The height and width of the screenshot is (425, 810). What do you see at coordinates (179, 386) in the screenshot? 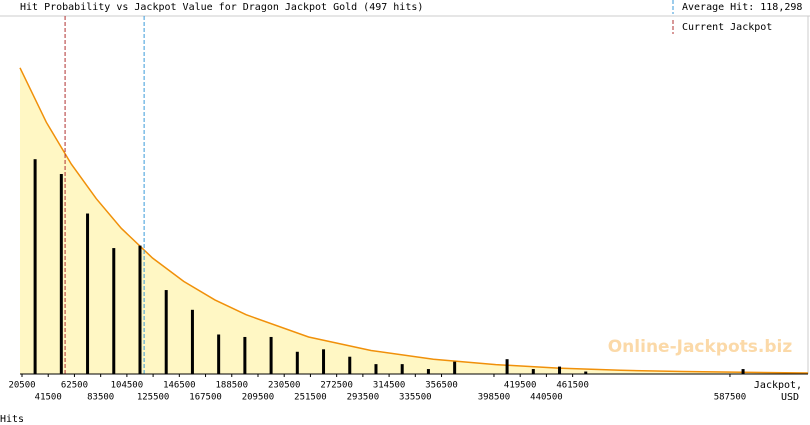
I see `x-tick-label: 146500` at bounding box center [179, 386].